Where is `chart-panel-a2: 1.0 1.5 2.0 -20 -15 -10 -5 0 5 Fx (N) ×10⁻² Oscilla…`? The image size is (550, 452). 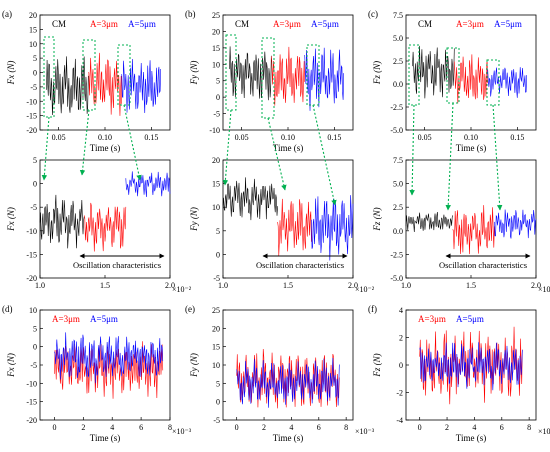
chart-panel-a2: 1.0 1.5 2.0 -20 -15 -10 -5 0 5 Fx (N) ×10⁻² Oscilla… is located at coordinates (99, 225).